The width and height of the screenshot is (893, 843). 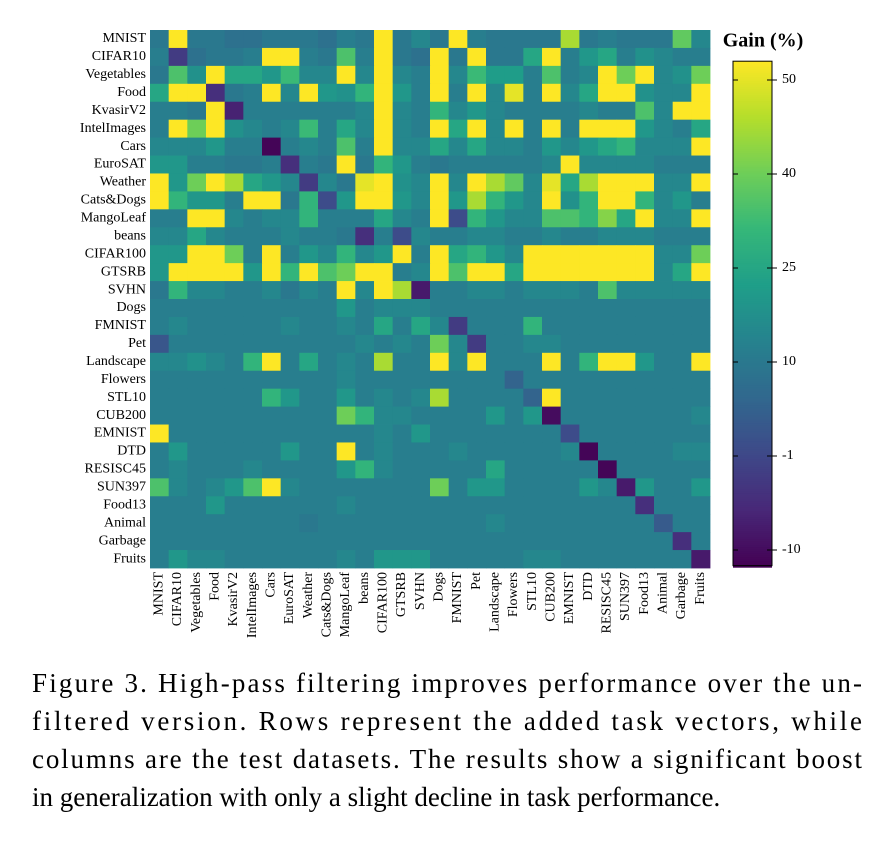 I want to click on row-label: Cars, so click(x=133, y=146).